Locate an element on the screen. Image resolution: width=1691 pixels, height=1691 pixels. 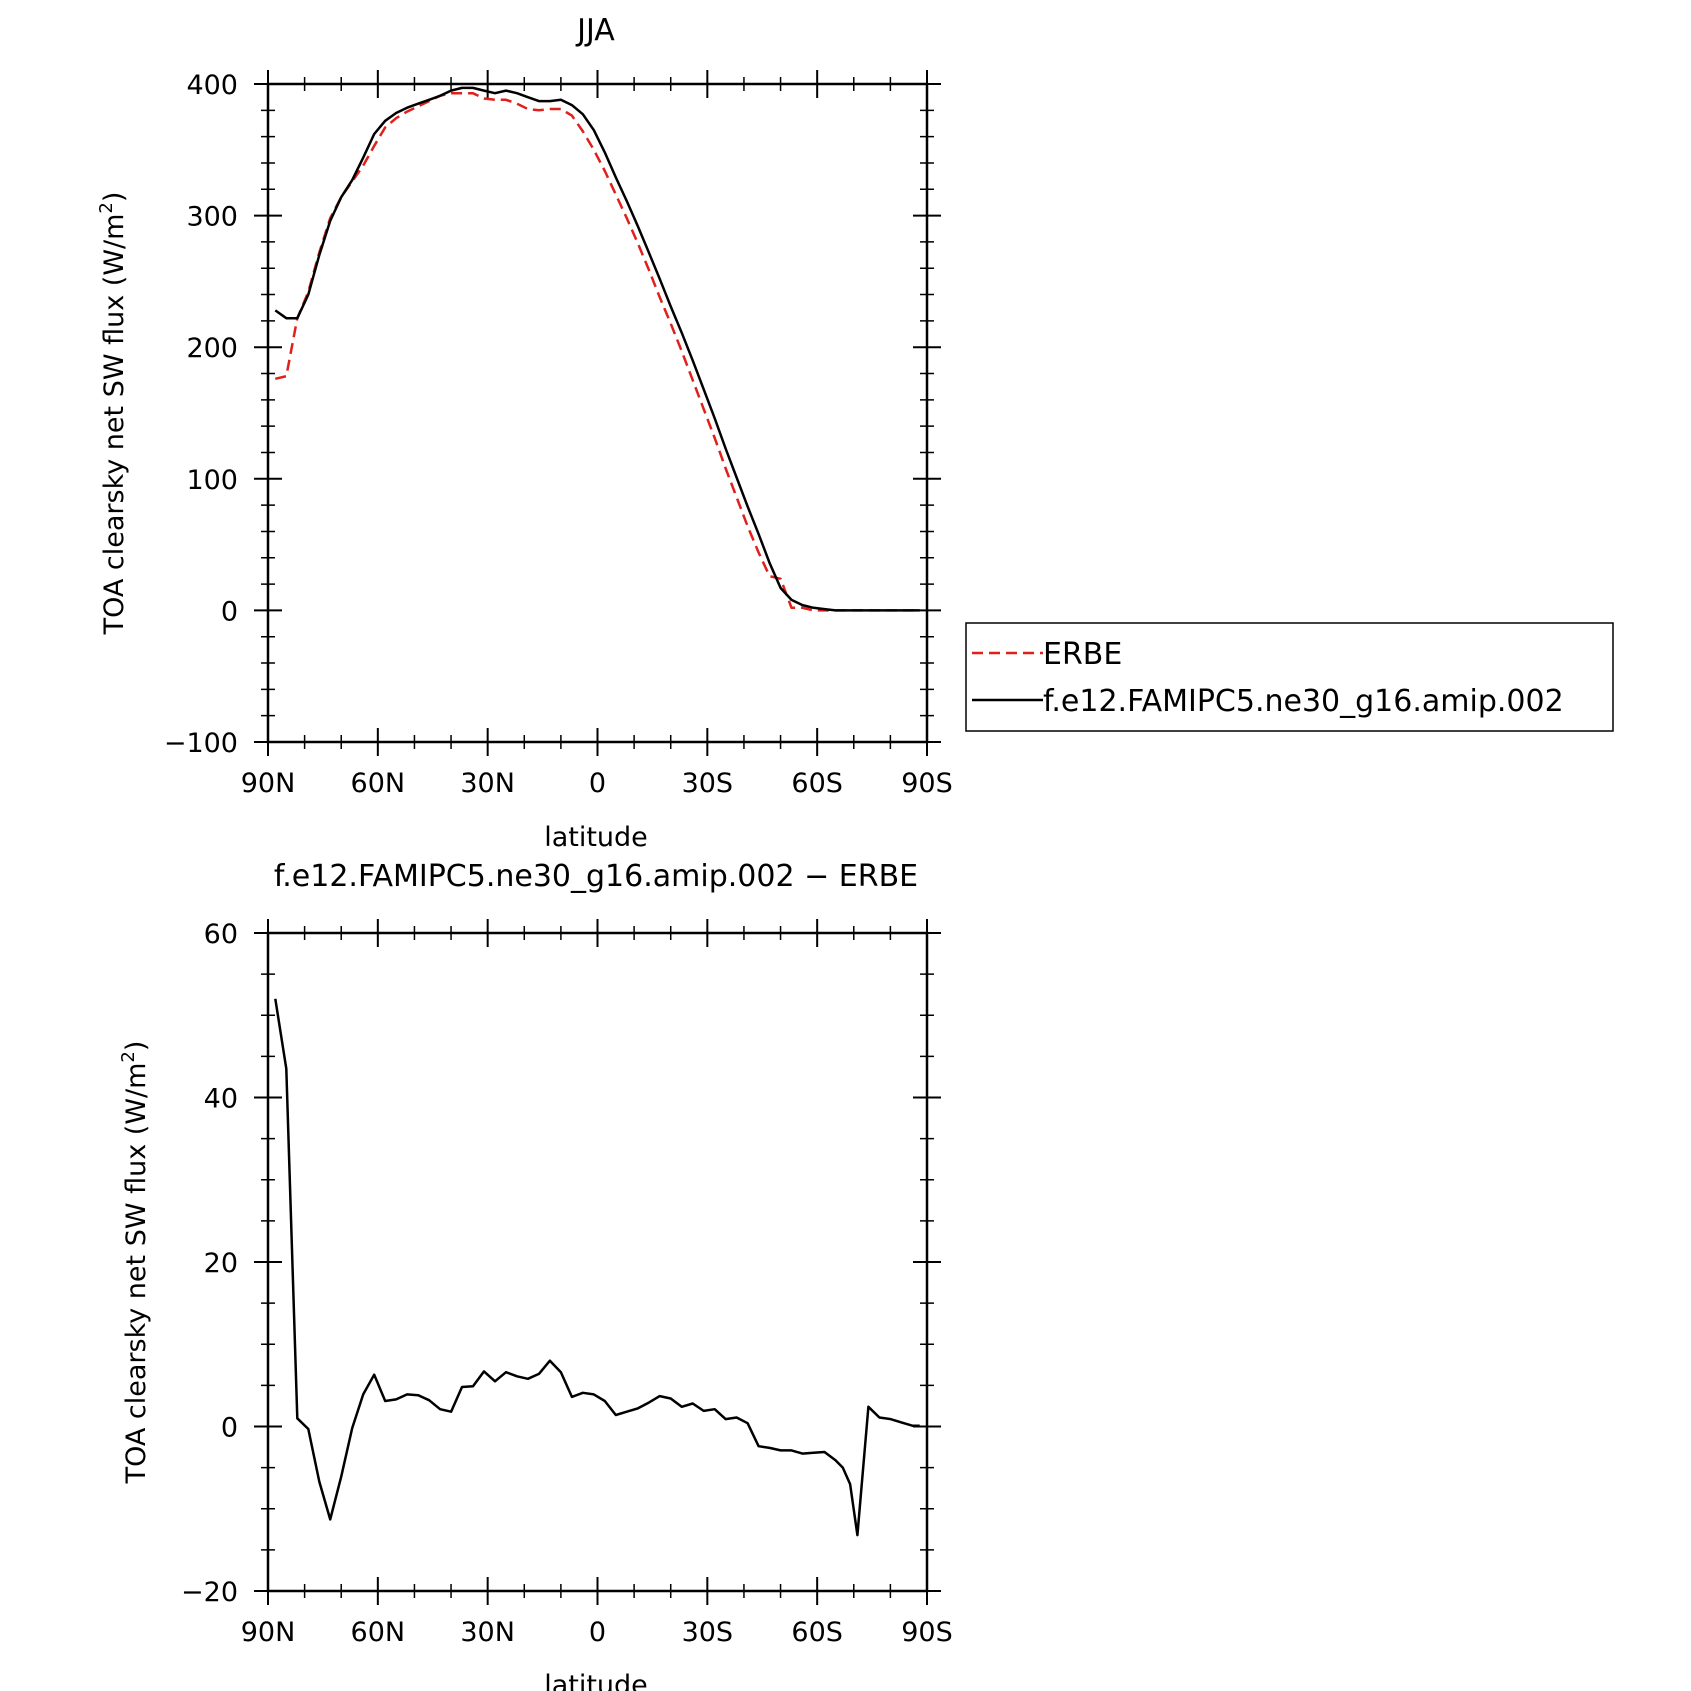
bottom-y-tick-label: −20 is located at coordinates (209, 1592).